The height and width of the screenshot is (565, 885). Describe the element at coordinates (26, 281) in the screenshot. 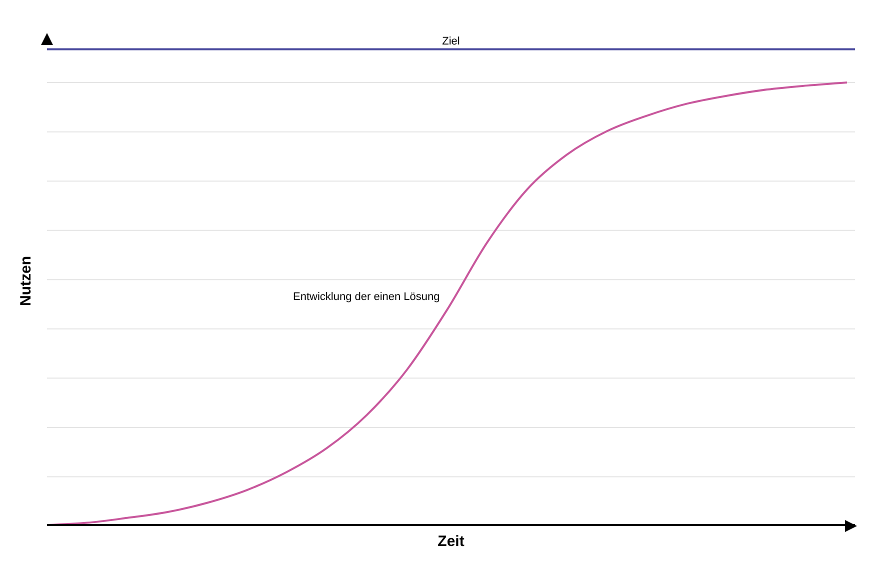

I see `y-axis-title: Nutzen` at that location.